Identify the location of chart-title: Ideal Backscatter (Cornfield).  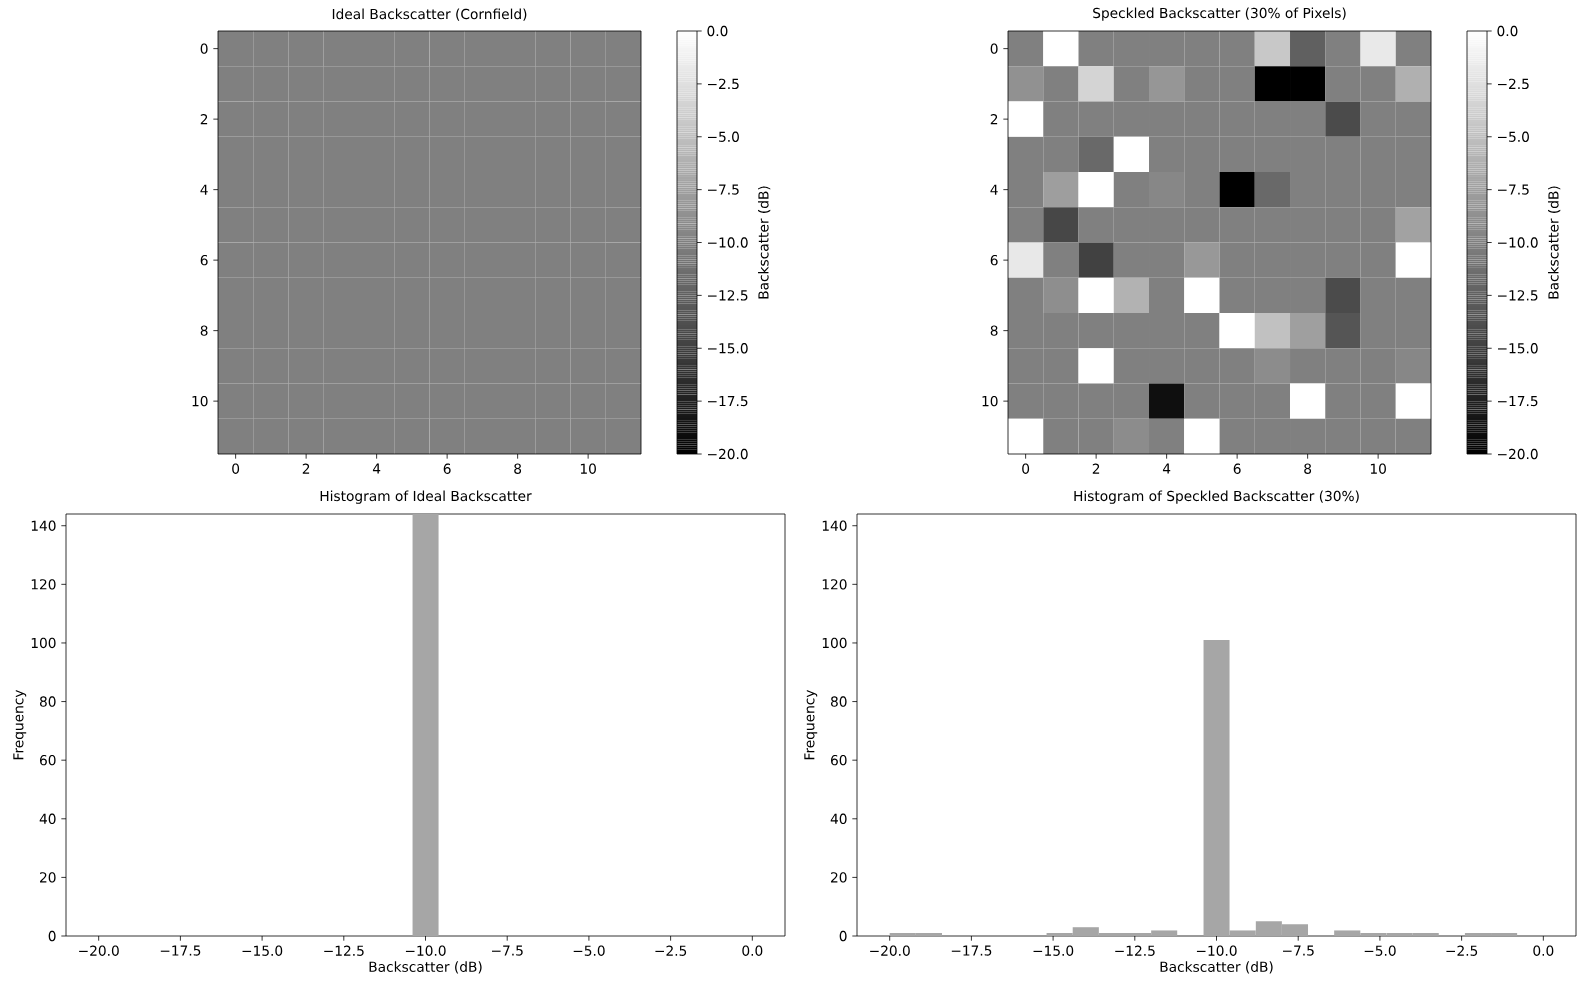
(429, 14).